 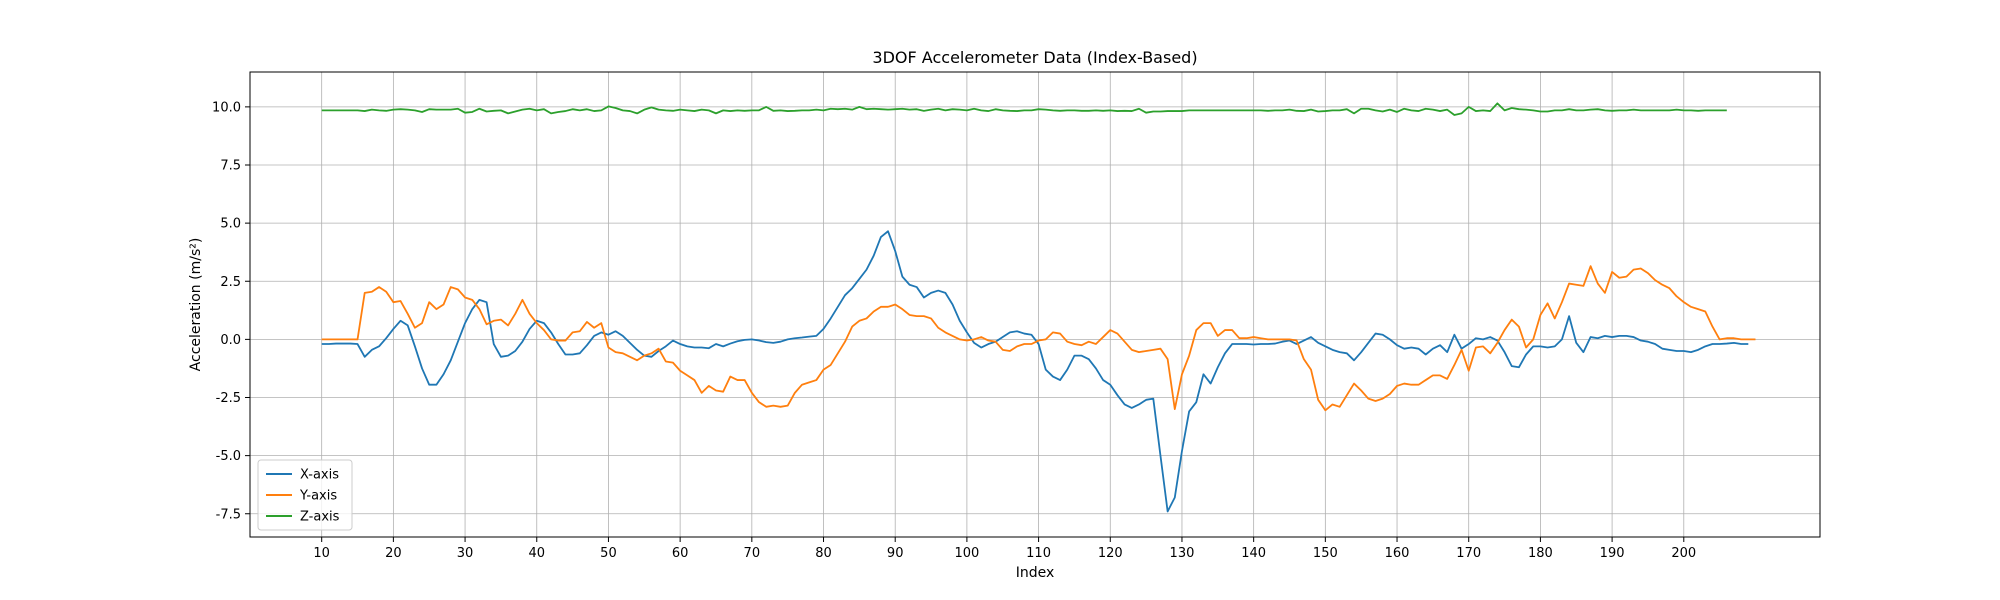 I want to click on y-axis-label: Acceleration (m/s²), so click(x=196, y=305).